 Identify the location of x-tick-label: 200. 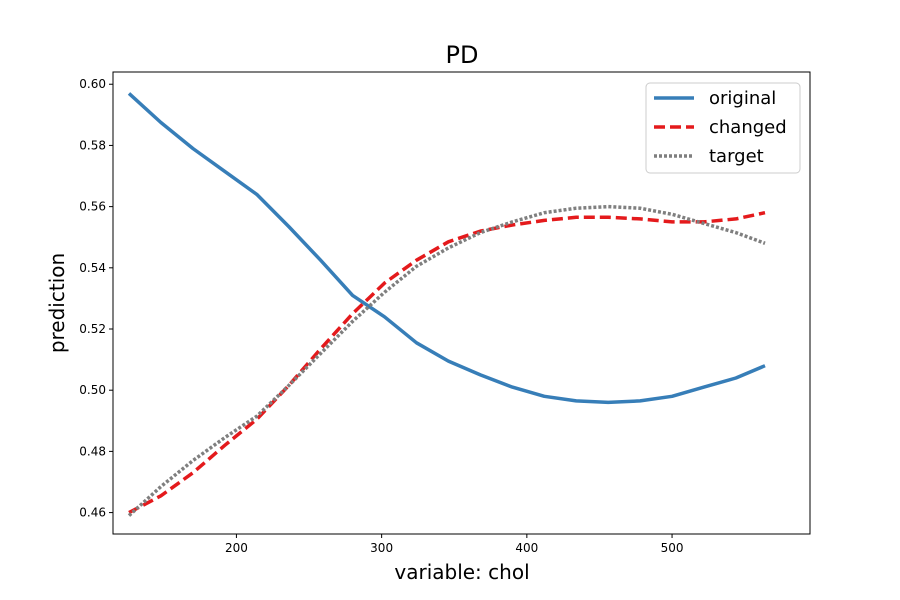
(236, 548).